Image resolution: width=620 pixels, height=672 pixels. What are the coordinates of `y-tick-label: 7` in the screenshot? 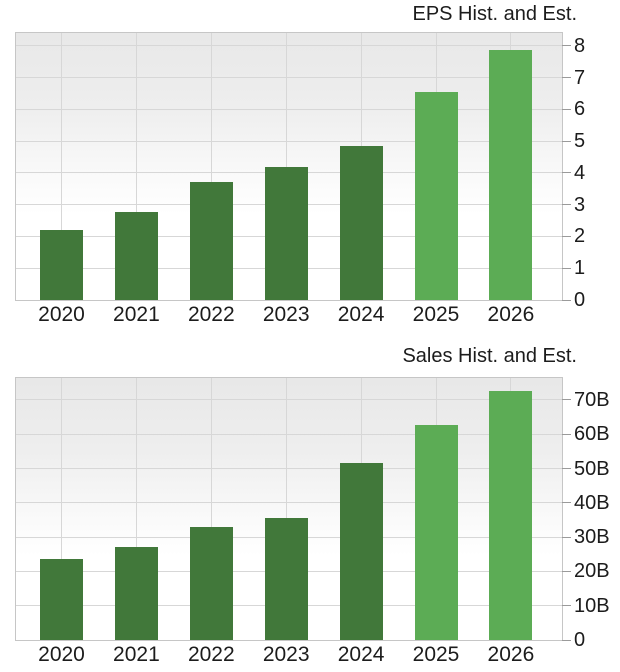 It's located at (580, 77).